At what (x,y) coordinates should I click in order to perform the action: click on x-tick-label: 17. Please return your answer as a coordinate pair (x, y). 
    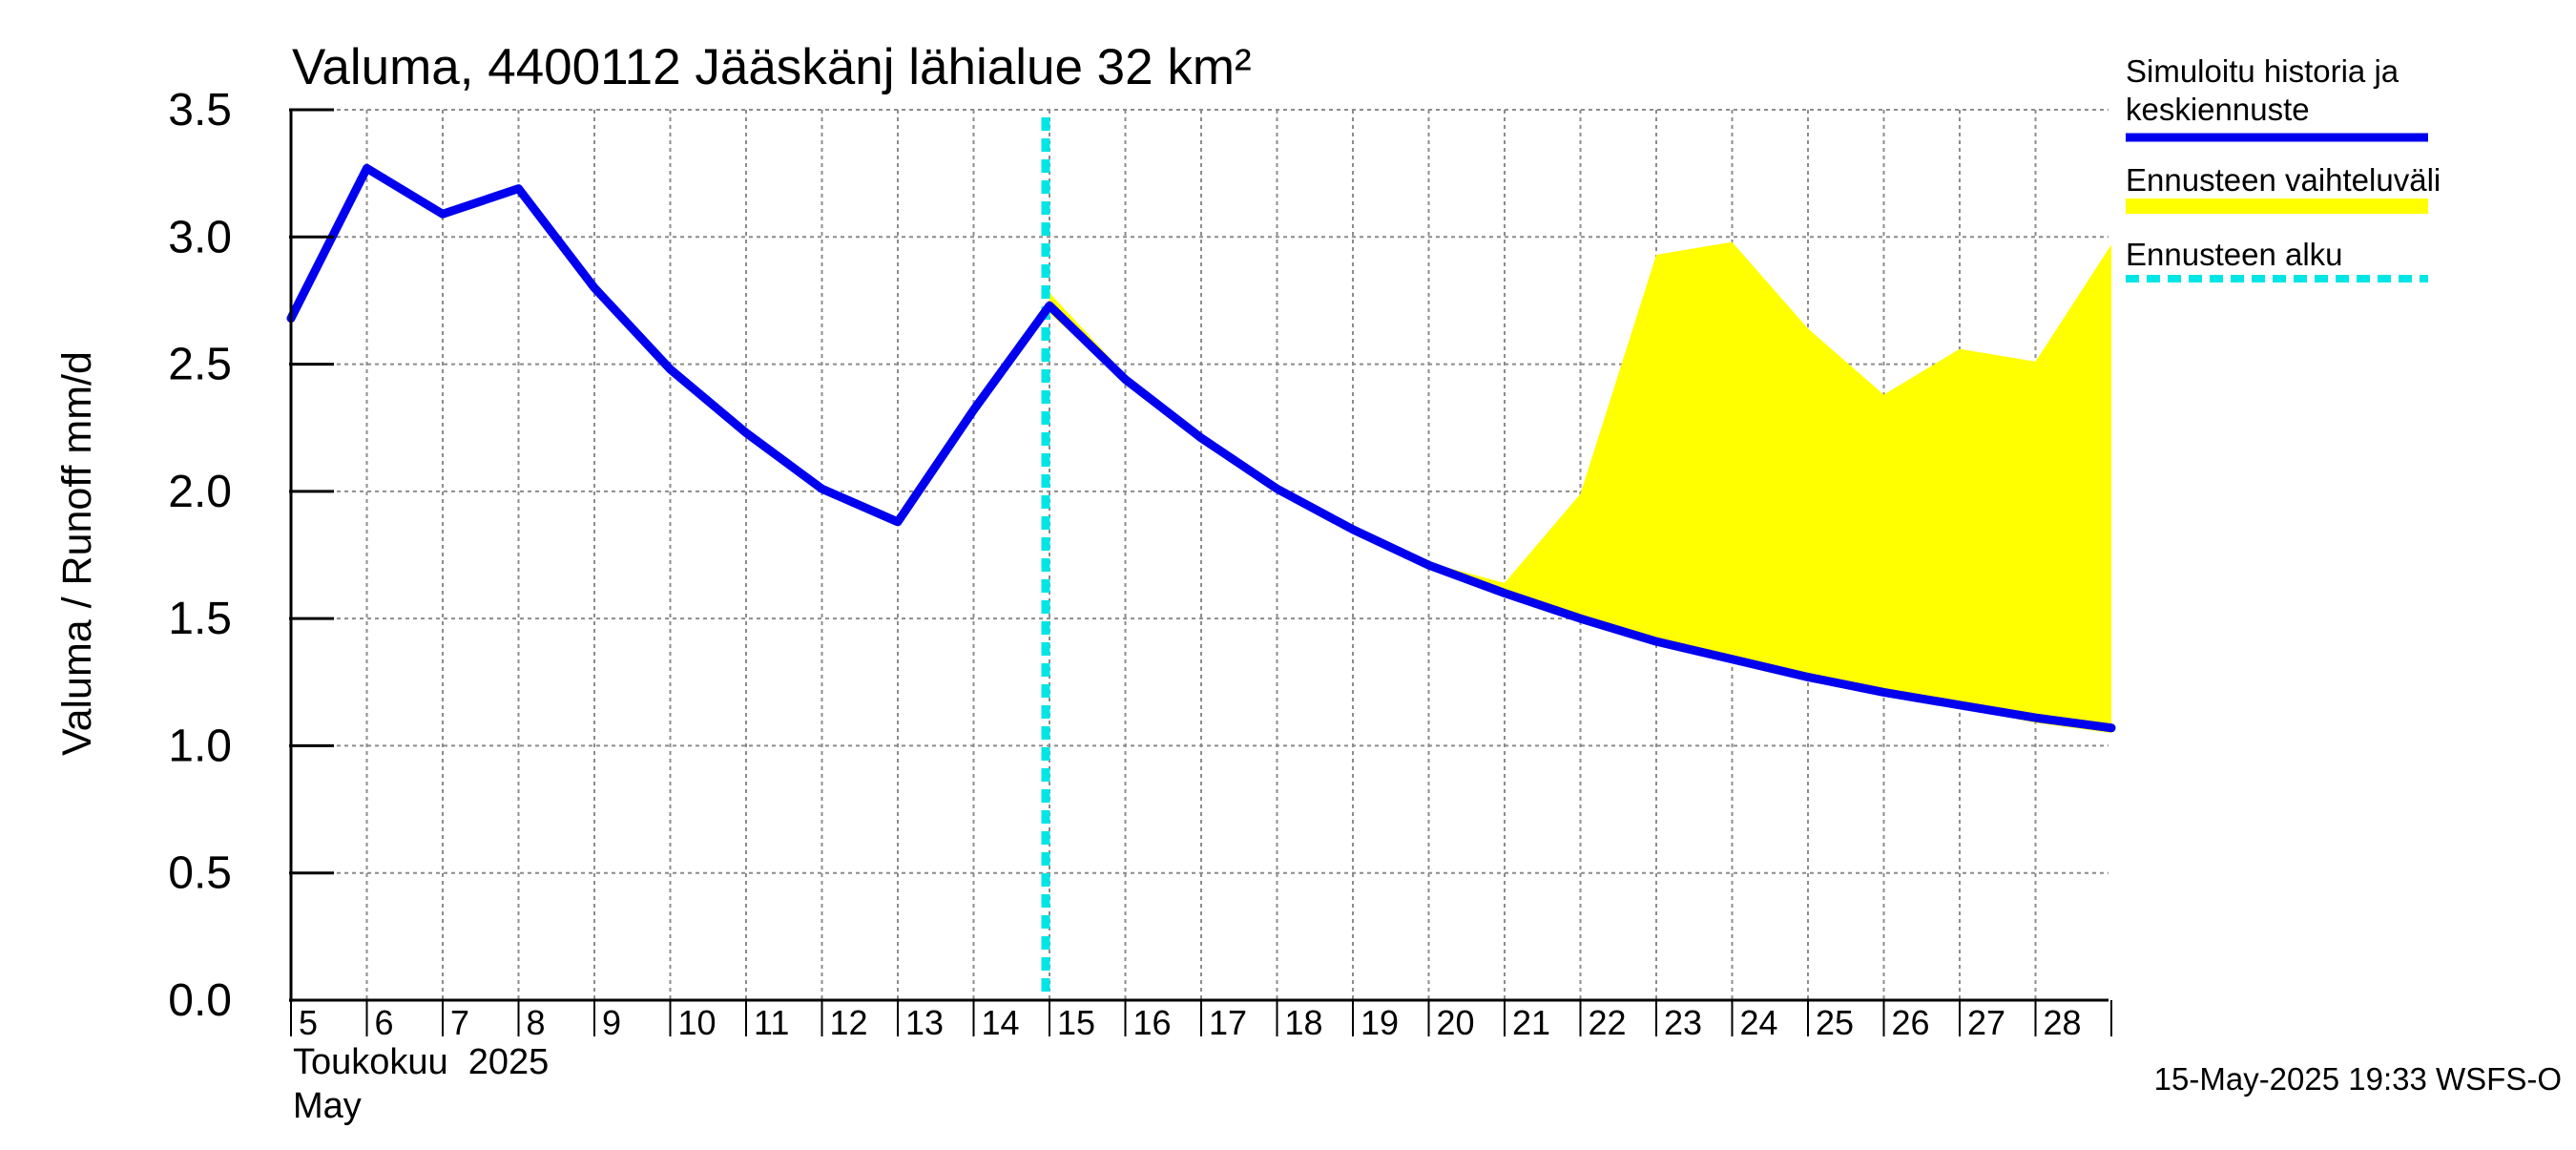
    Looking at the image, I should click on (1228, 1023).